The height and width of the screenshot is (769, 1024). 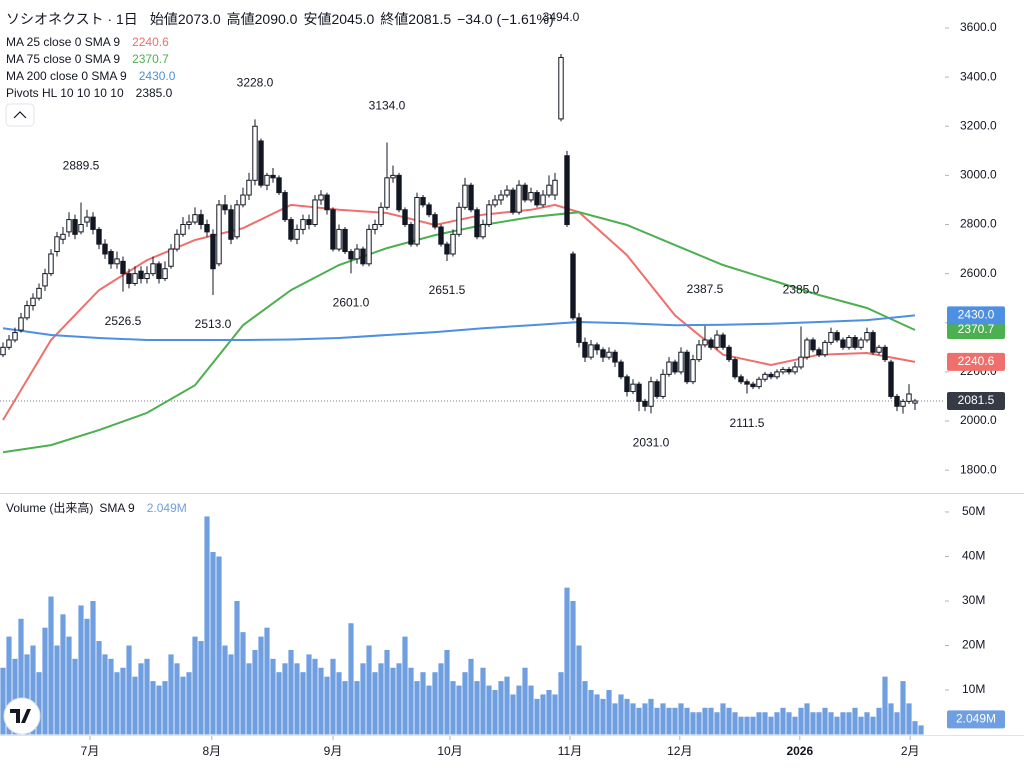 What do you see at coordinates (20, 716) in the screenshot?
I see `logo-mark` at bounding box center [20, 716].